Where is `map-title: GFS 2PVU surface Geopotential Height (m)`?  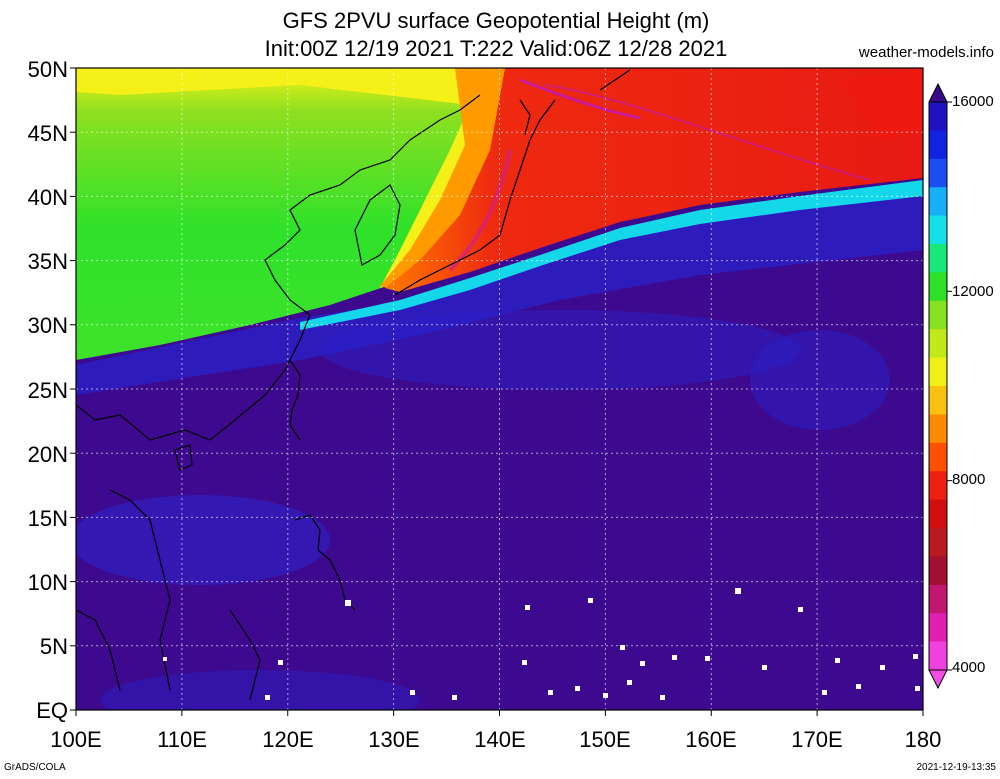
map-title: GFS 2PVU surface Geopotential Height (m) is located at coordinates (496, 20).